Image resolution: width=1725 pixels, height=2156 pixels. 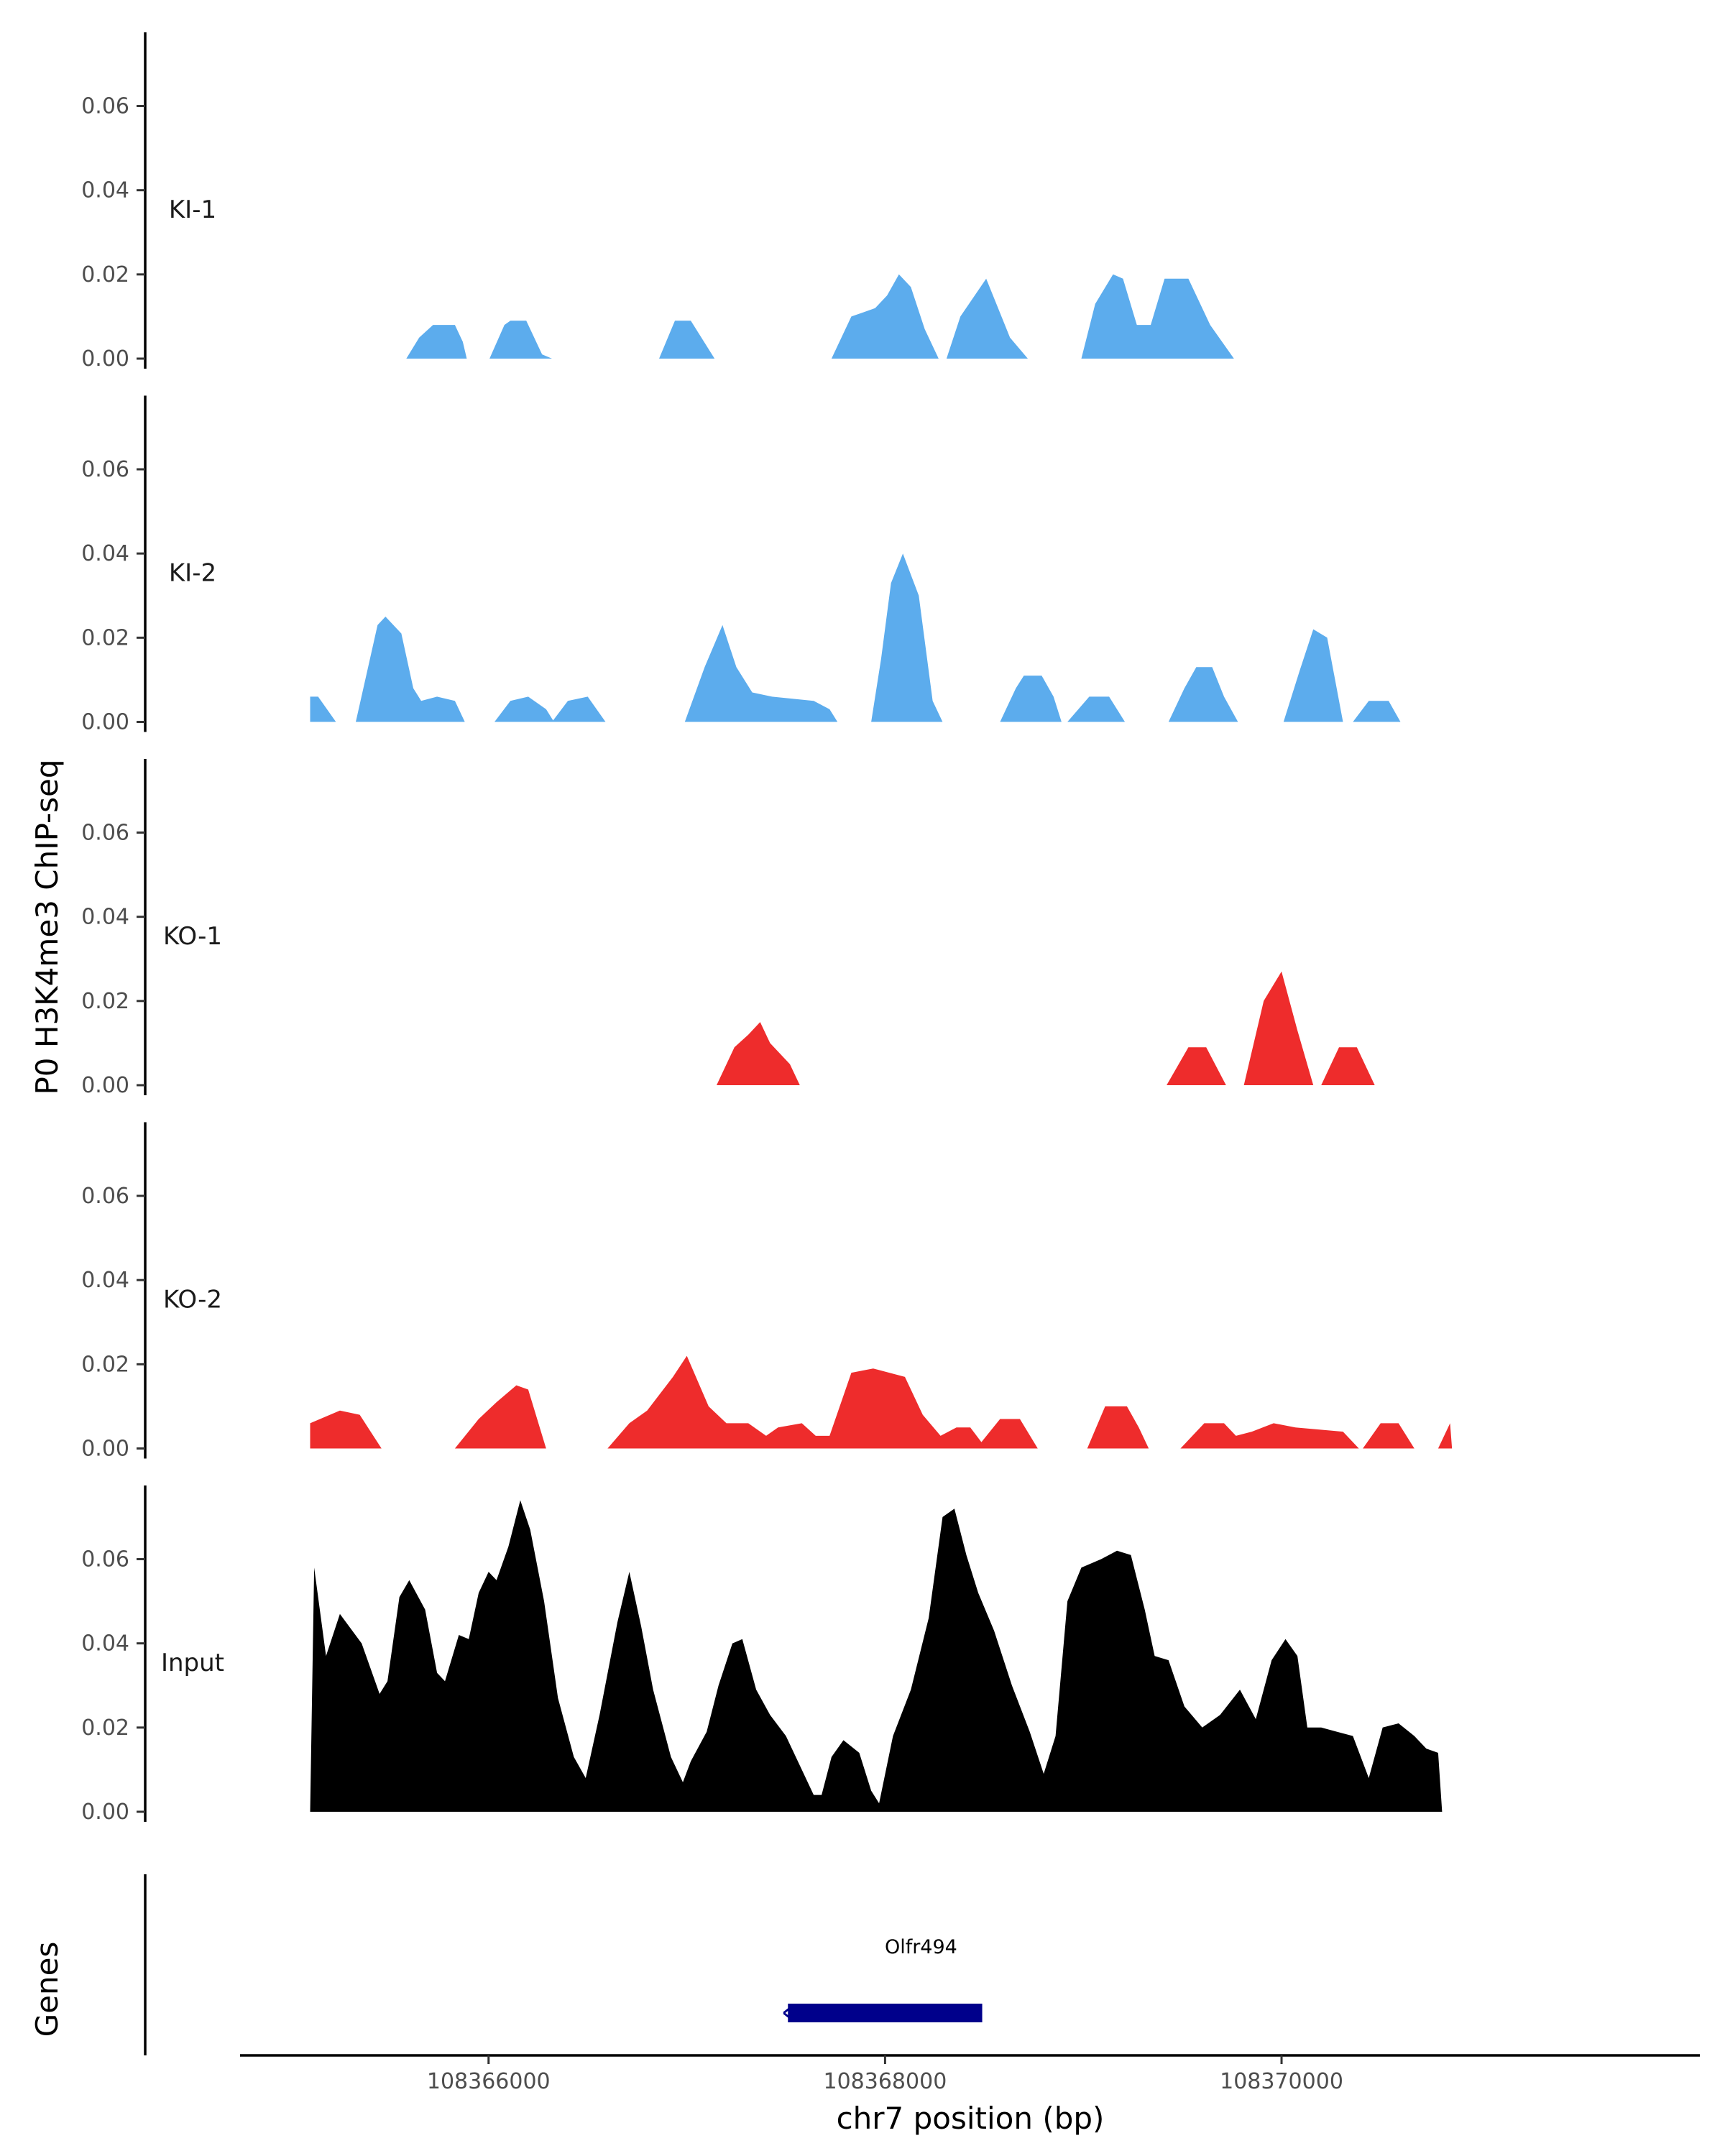 I want to click on genes-axis-title: Genes, so click(x=47, y=1990).